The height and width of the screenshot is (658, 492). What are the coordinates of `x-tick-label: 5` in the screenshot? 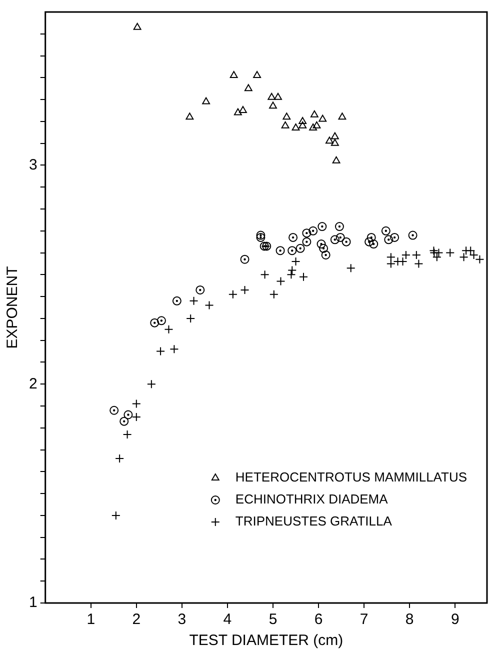 It's located at (273, 619).